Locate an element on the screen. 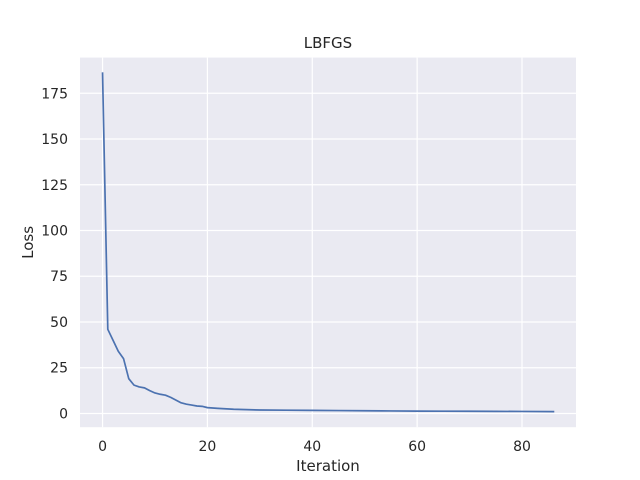 The height and width of the screenshot is (480, 640). x-tick-label: 40 is located at coordinates (312, 447).